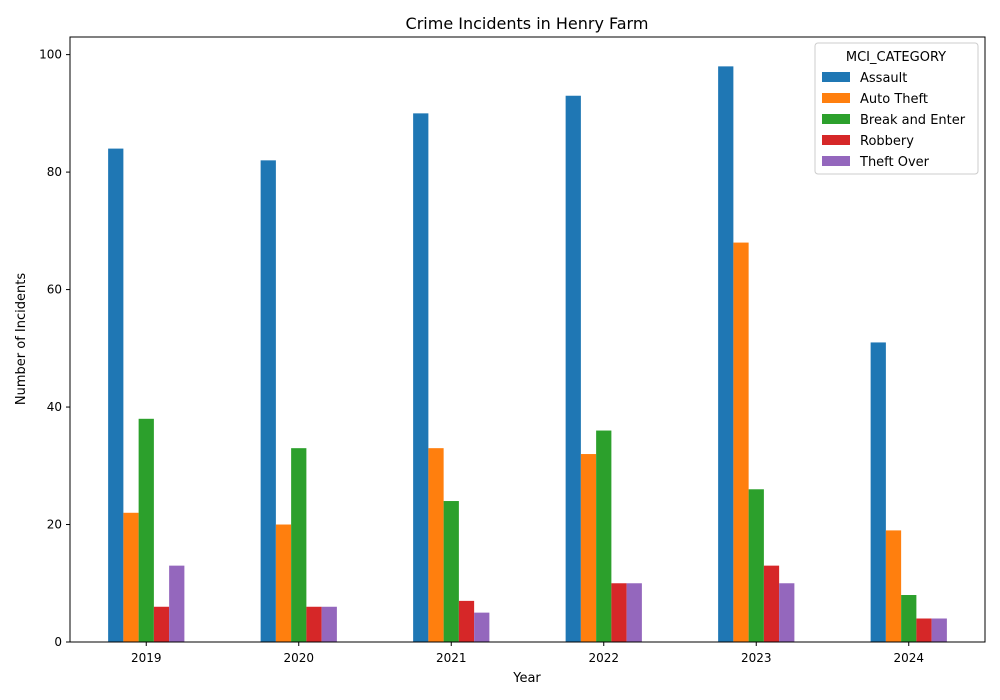 The width and height of the screenshot is (1000, 700). What do you see at coordinates (756, 658) in the screenshot?
I see `x-tick-label: 2023` at bounding box center [756, 658].